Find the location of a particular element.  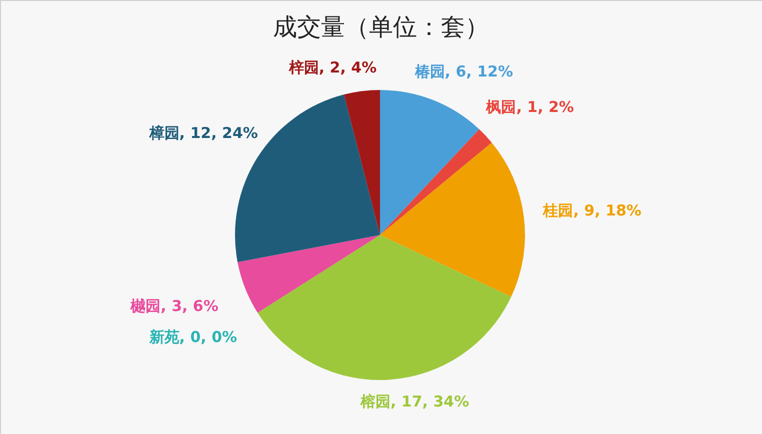

slice-label: 榕园 is located at coordinates (374, 401).